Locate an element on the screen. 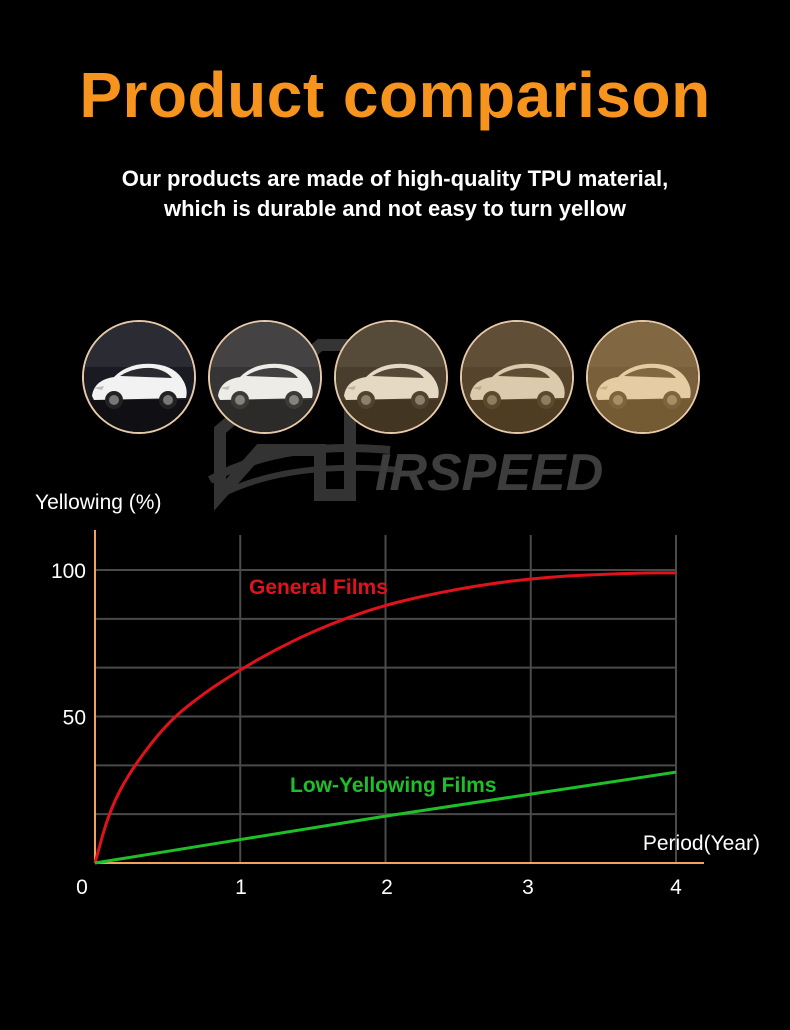 This screenshot has width=790, height=1030. y-tick-label: 100 is located at coordinates (68, 571).